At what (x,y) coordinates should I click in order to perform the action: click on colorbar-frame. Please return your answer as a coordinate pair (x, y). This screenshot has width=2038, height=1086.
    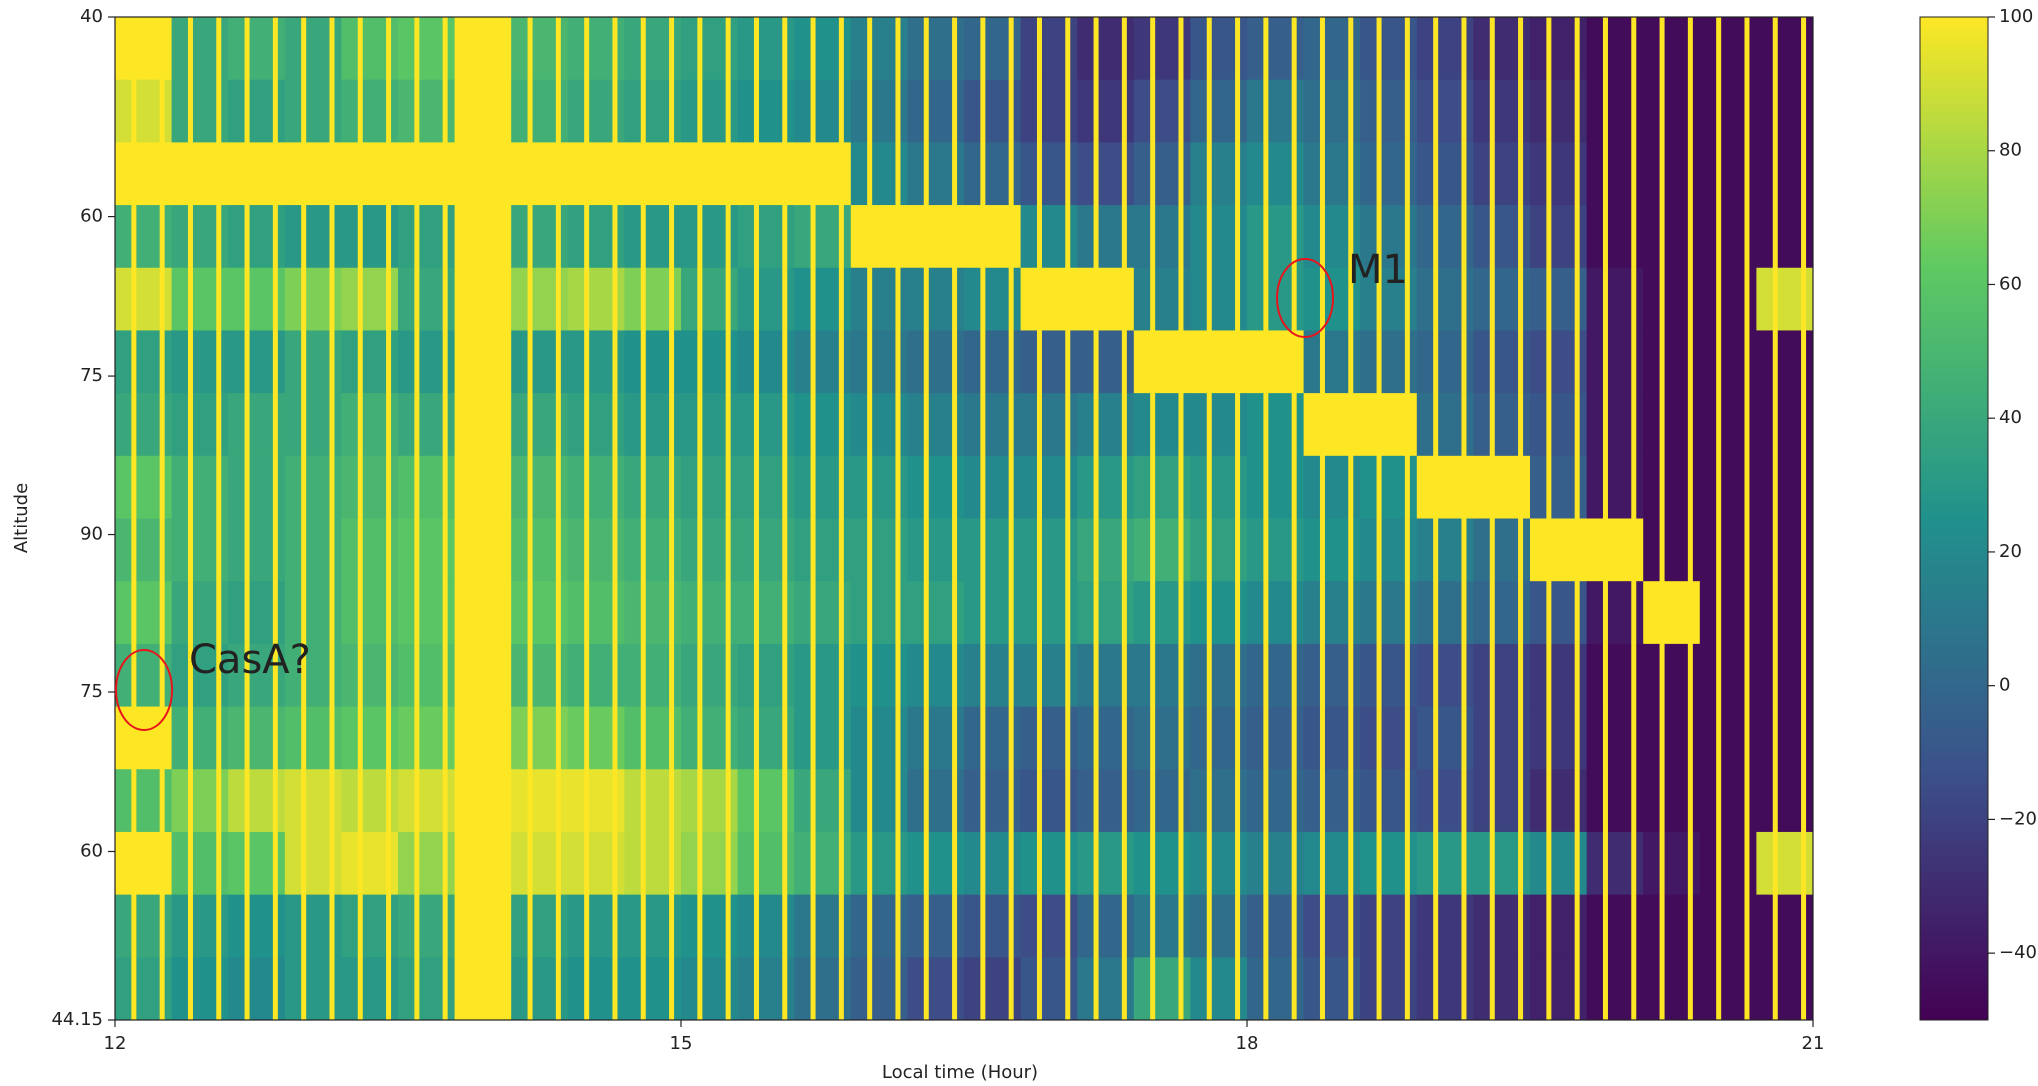
    Looking at the image, I should click on (1954, 518).